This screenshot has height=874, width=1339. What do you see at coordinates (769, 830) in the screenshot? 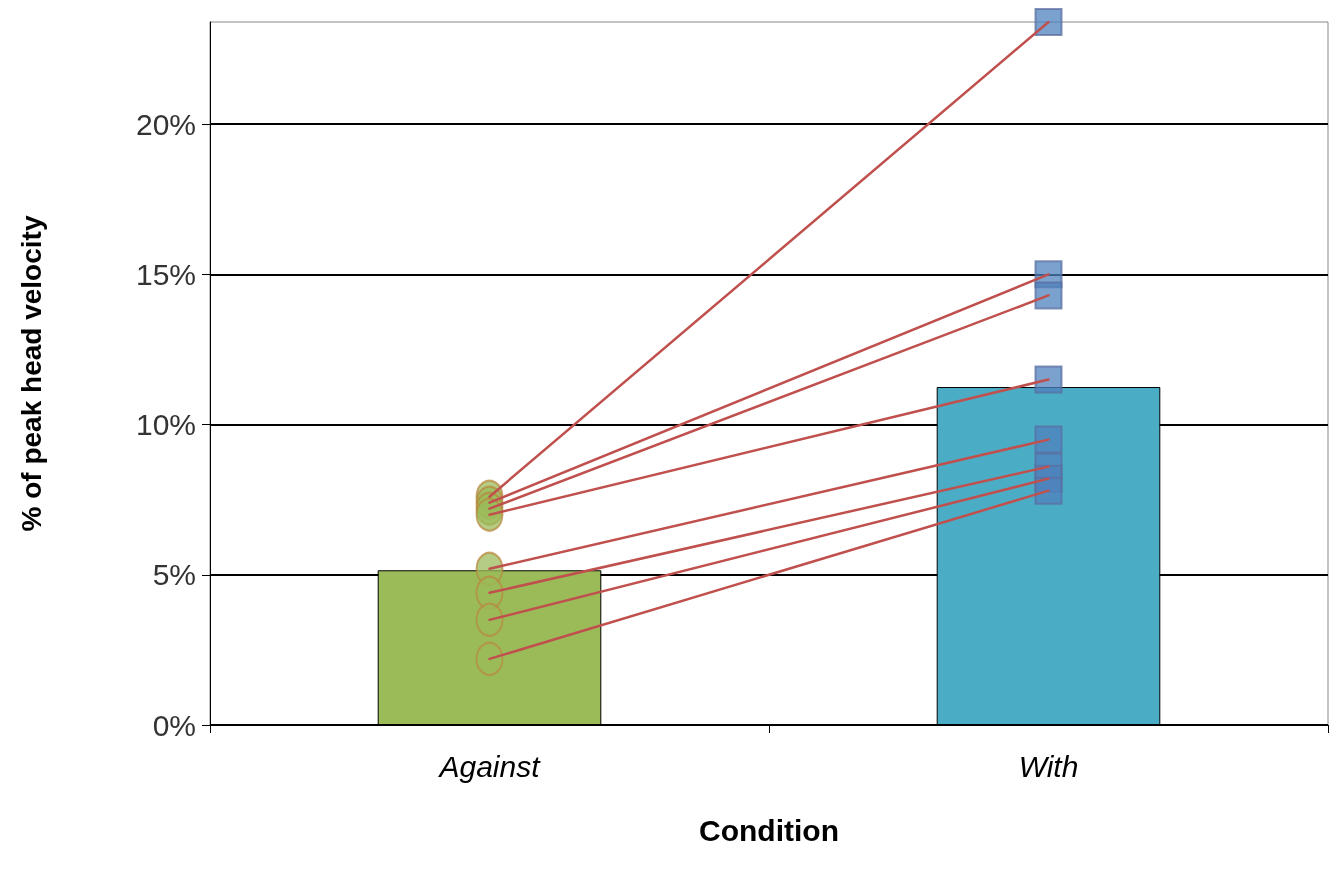
I see `x-axis-title: Condition` at bounding box center [769, 830].